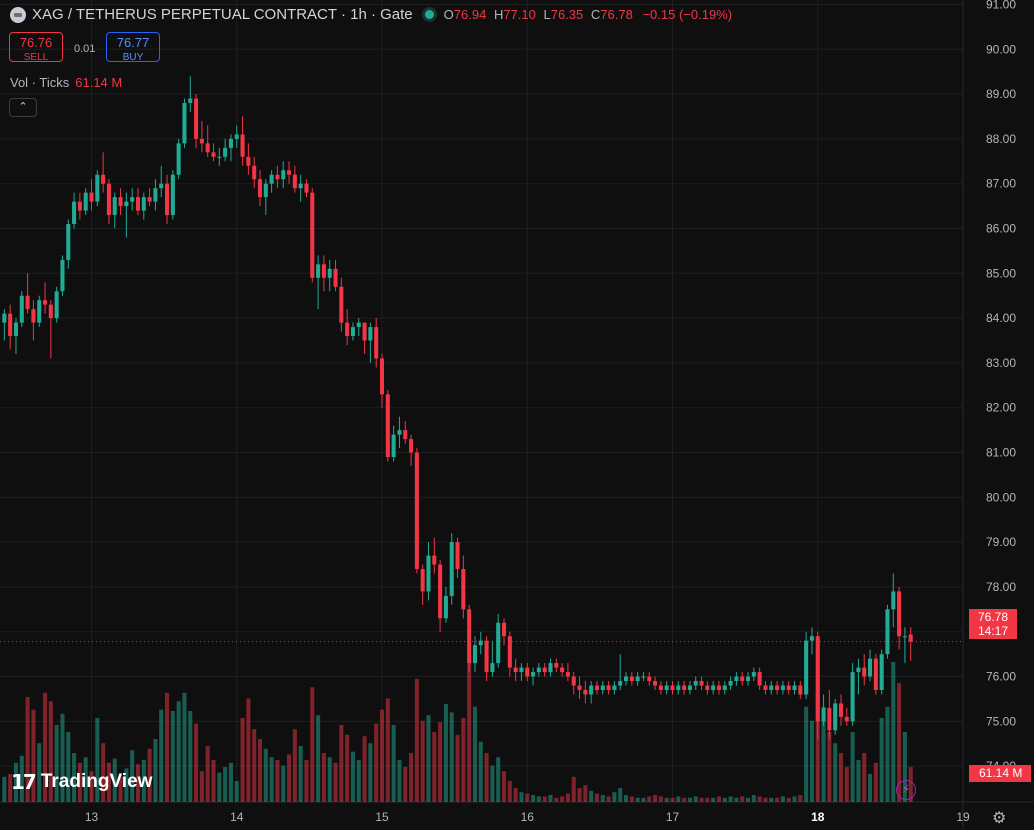  Describe the element at coordinates (1001, 408) in the screenshot. I see `y-tick-label: 82.00` at that location.